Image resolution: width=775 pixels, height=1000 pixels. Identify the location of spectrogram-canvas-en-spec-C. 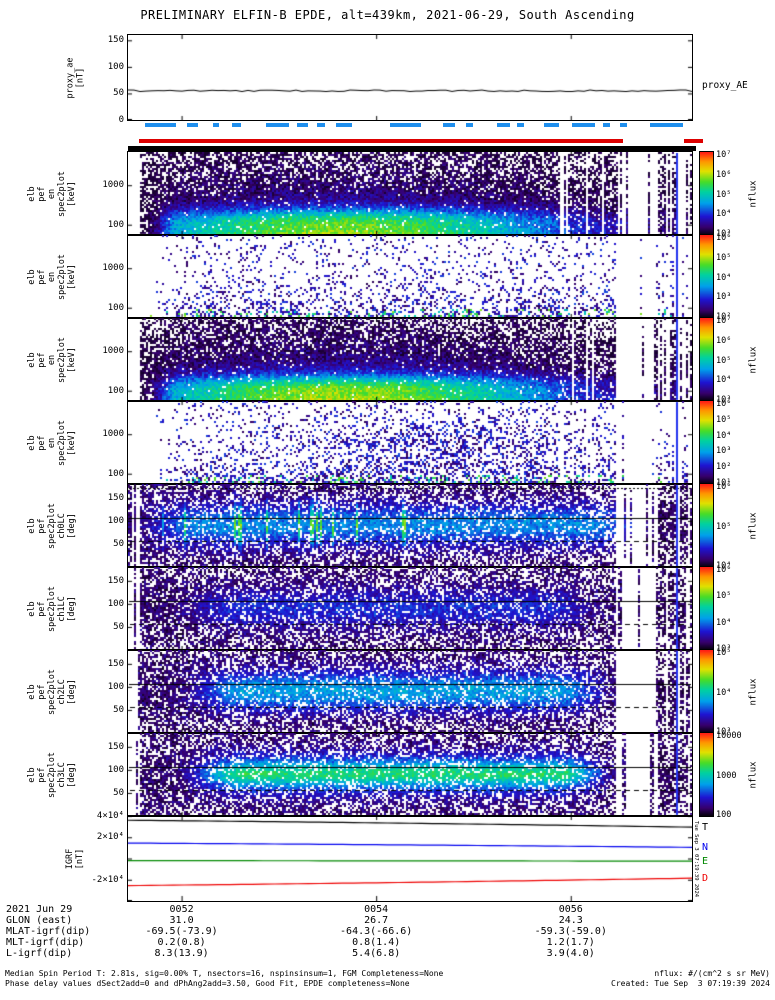
(410, 359).